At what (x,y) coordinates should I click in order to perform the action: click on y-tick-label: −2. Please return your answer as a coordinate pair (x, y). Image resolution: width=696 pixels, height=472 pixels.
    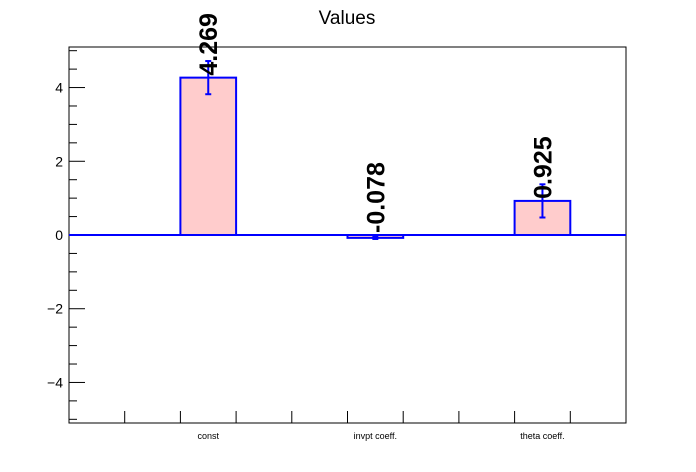
    Looking at the image, I should click on (55, 309).